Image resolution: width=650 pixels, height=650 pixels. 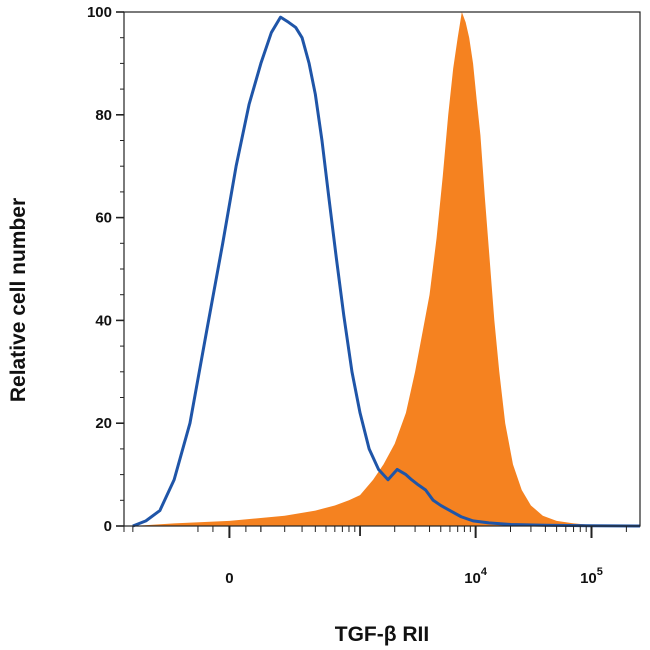 I want to click on y-tick-label: 60, so click(x=103, y=218).